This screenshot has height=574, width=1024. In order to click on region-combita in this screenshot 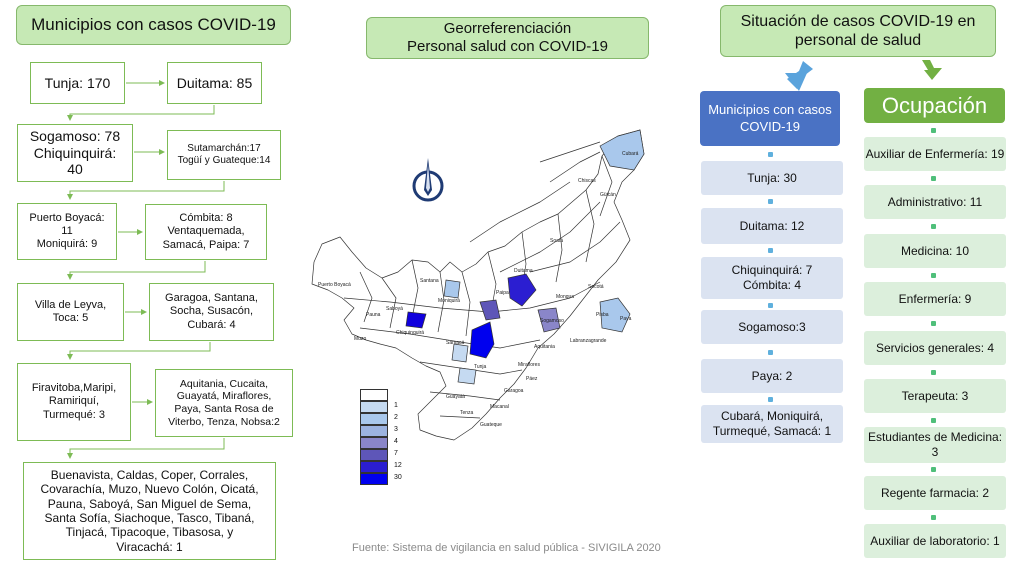, I will do `click(490, 310)`.